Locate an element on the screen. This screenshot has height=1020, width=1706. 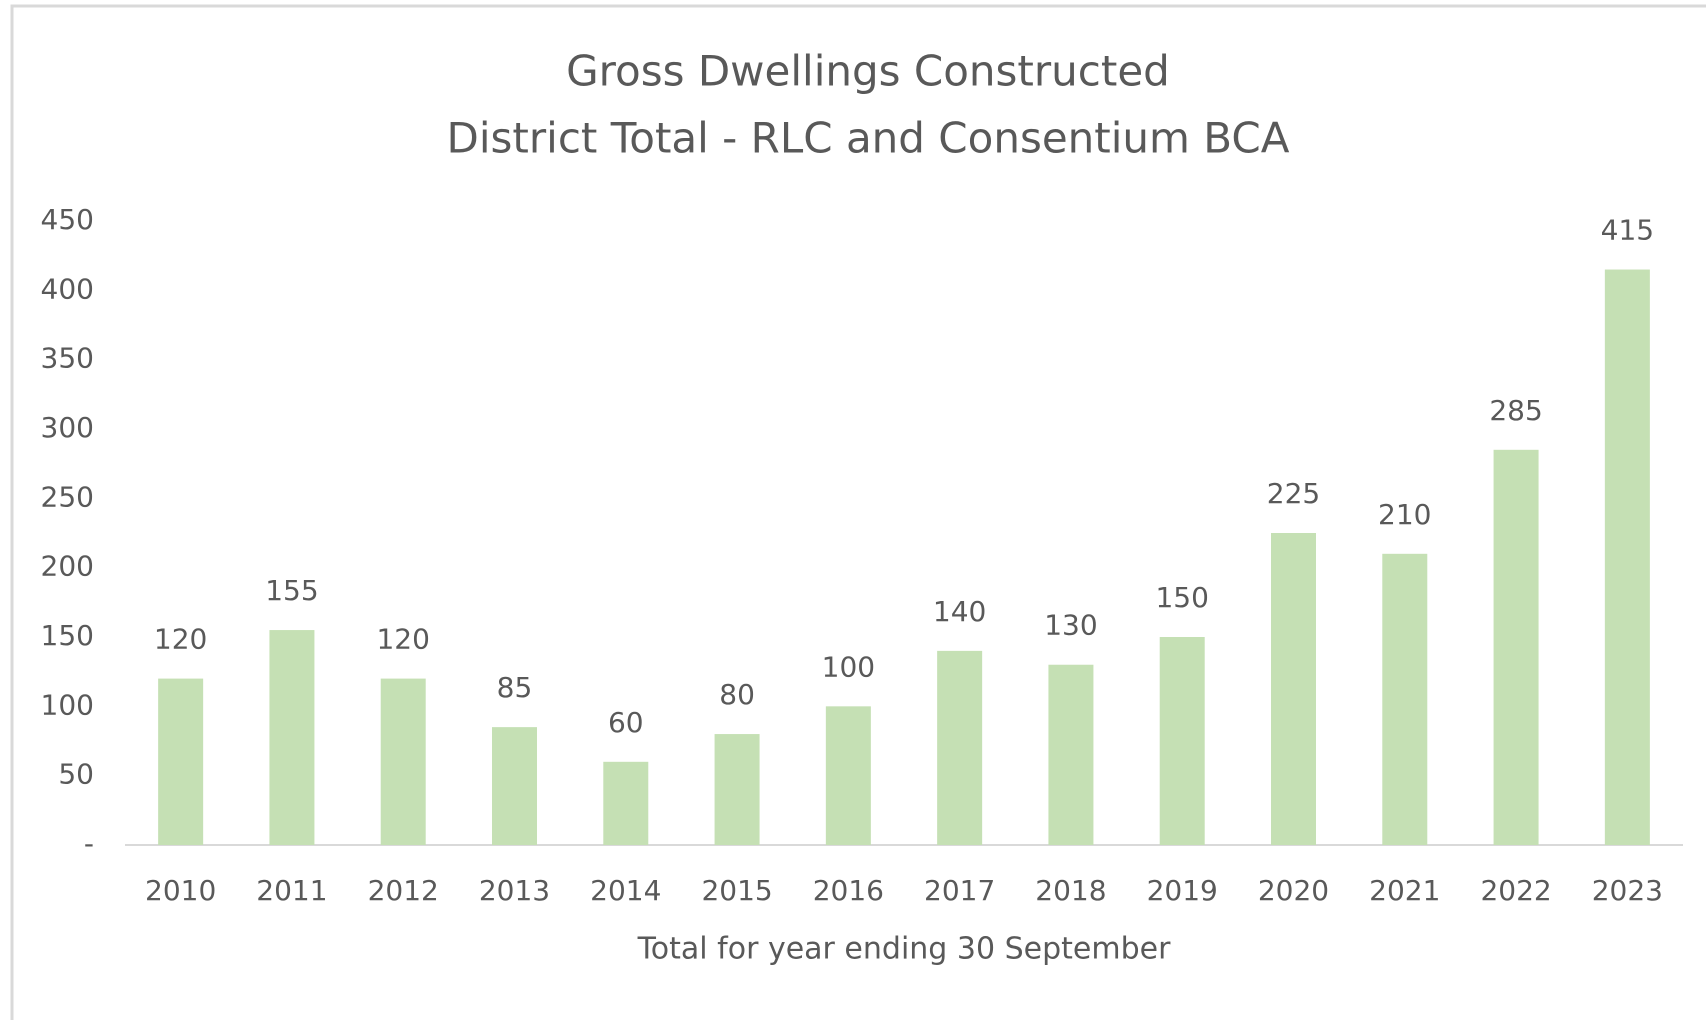
y-tick-label: 300 is located at coordinates (67, 427).